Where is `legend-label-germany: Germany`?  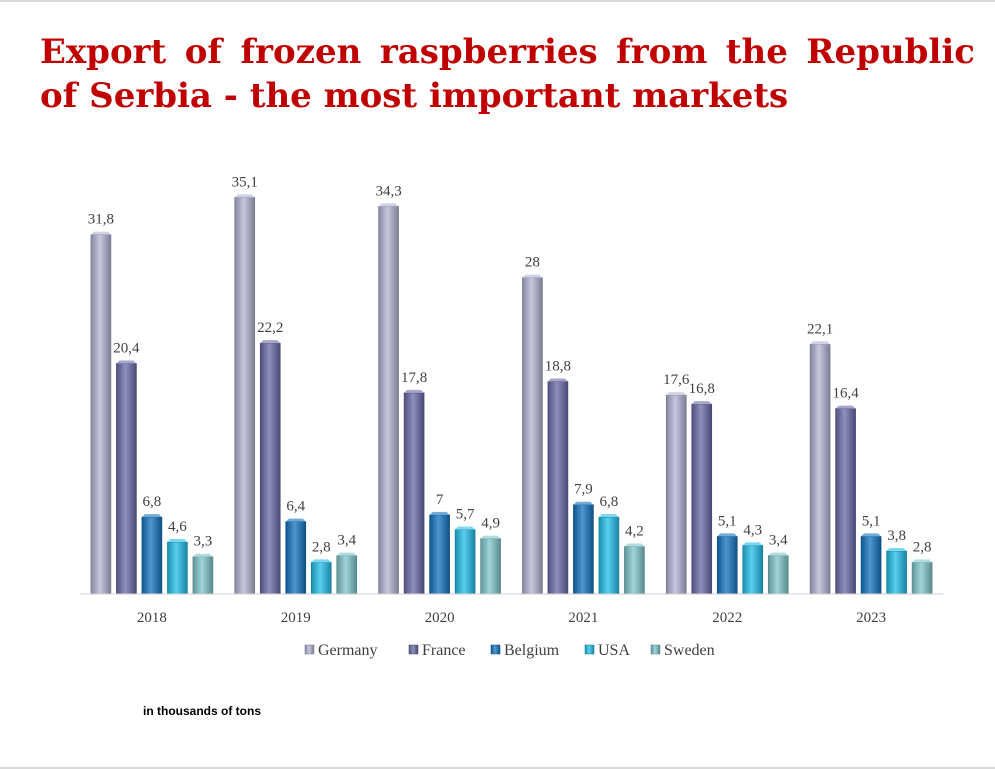 legend-label-germany: Germany is located at coordinates (348, 650).